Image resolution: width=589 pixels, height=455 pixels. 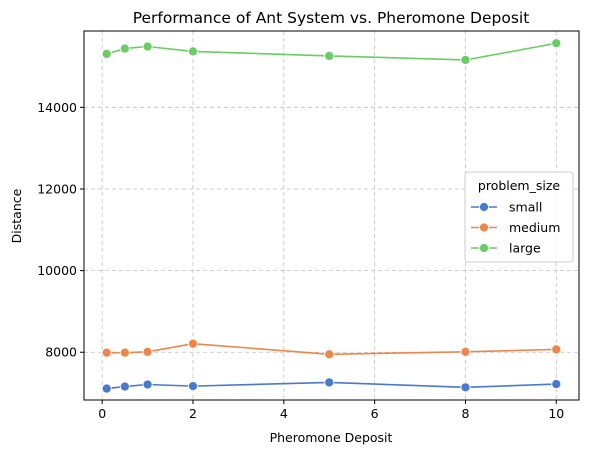 What do you see at coordinates (525, 207) in the screenshot?
I see `legend-label-small: small` at bounding box center [525, 207].